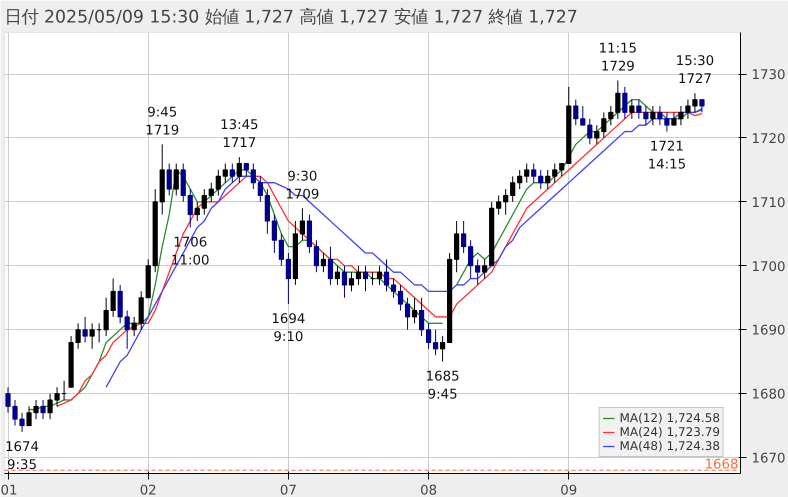 This screenshot has width=788, height=497. Describe the element at coordinates (148, 490) in the screenshot. I see `x-tick-label: 02` at that location.